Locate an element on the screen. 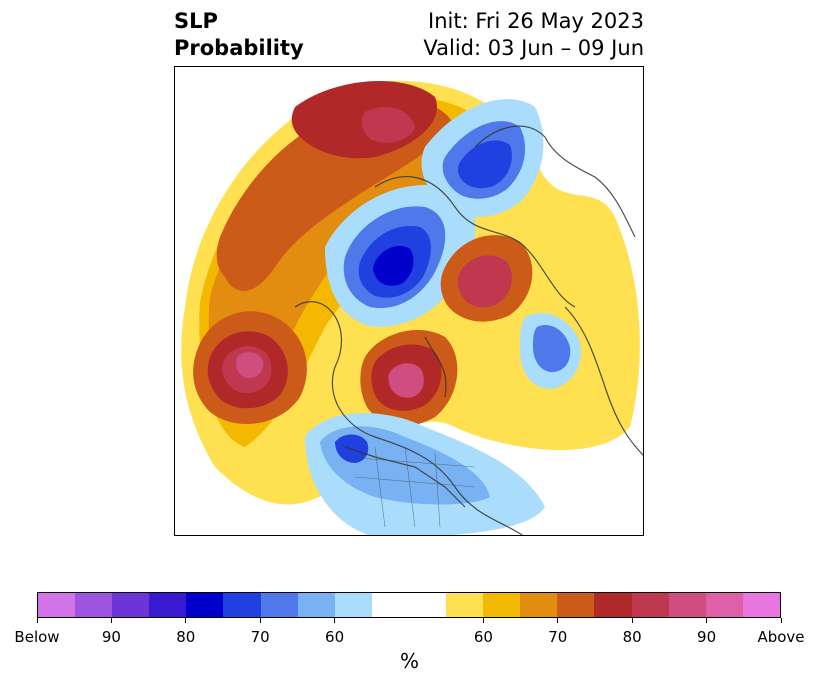  siberia-above-85-region is located at coordinates (484, 281).